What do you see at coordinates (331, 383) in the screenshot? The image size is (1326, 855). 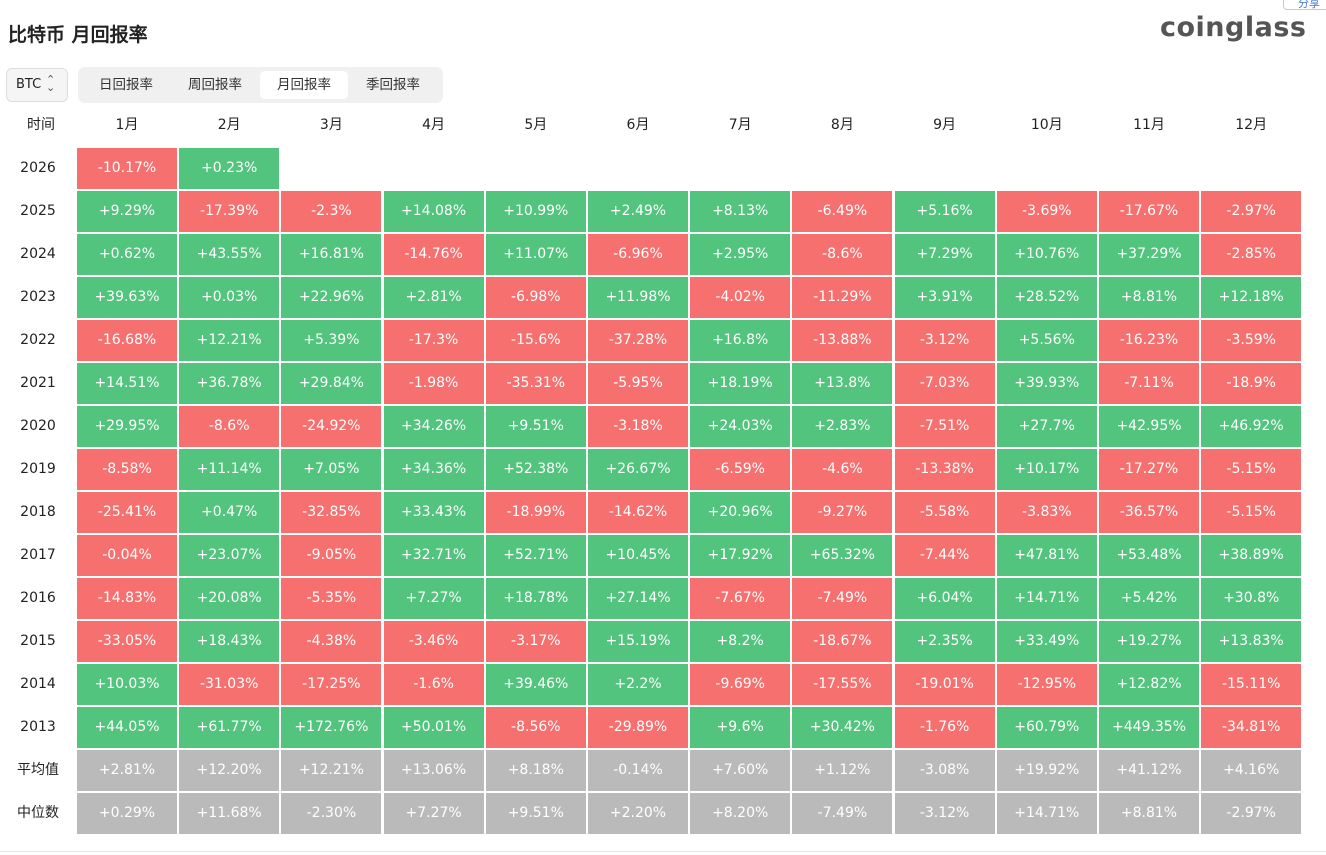 I see `return-cell: +29.84%` at bounding box center [331, 383].